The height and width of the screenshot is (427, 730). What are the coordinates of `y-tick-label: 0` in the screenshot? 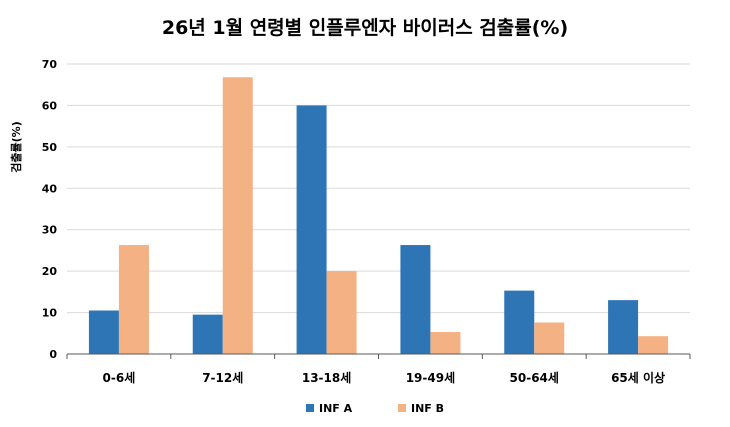 It's located at (53, 354).